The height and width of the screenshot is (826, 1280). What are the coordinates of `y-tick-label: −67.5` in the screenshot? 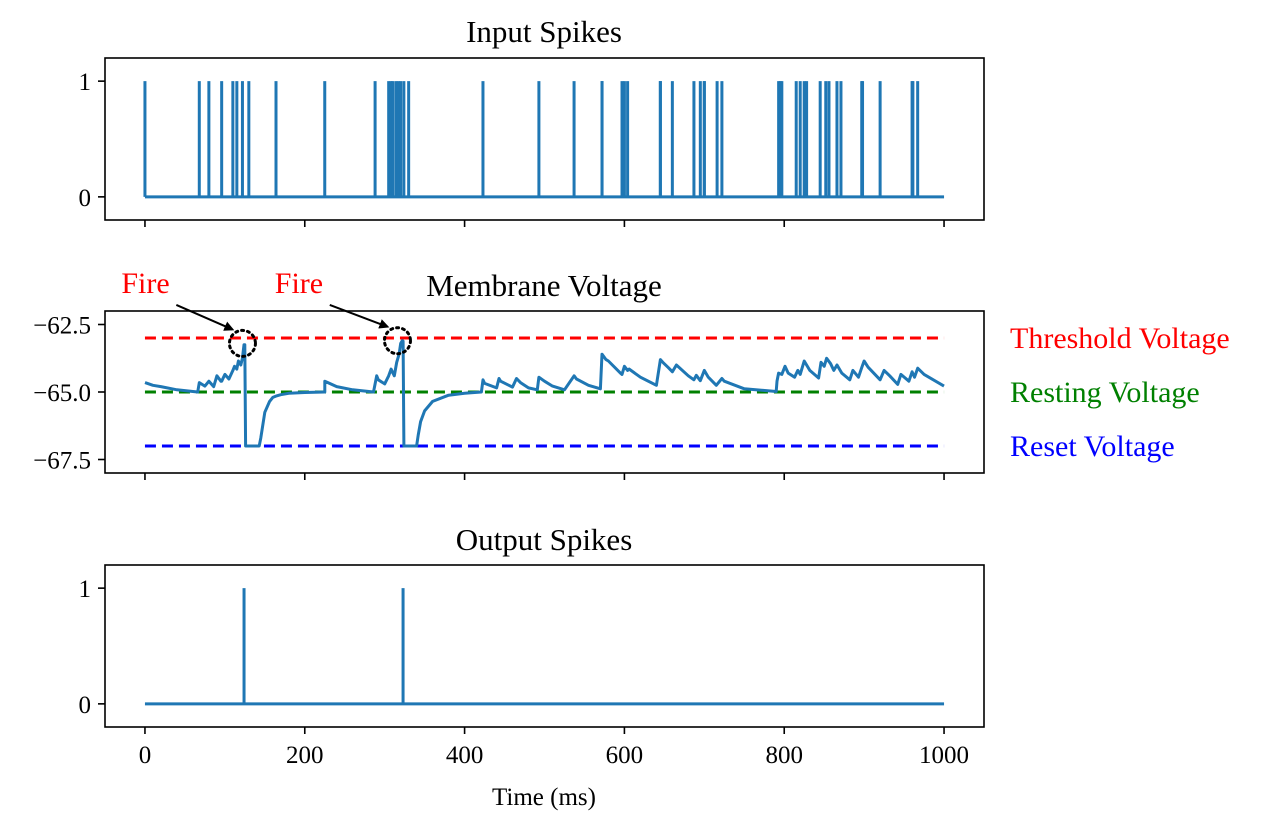 It's located at (62, 461).